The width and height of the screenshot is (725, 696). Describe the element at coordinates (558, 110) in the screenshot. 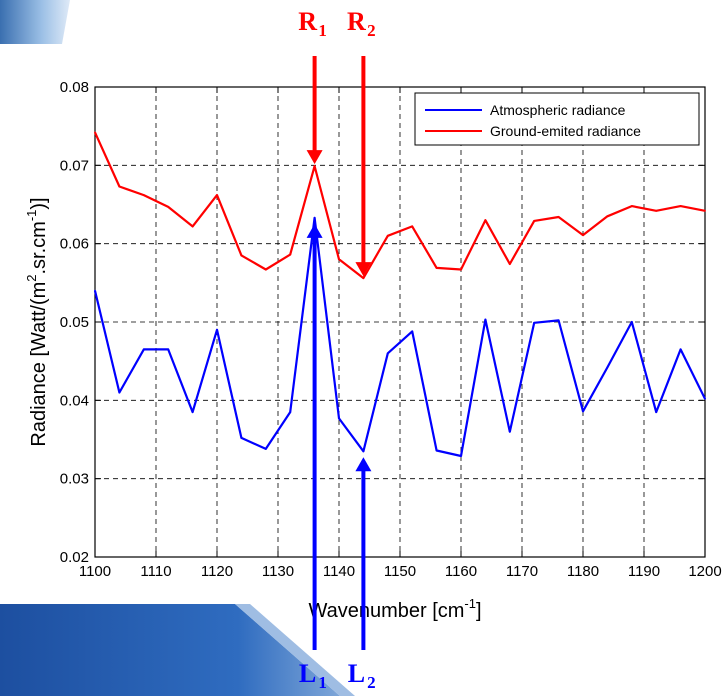

I see `legend-label-atmospheric: Atmospheric radiance` at that location.